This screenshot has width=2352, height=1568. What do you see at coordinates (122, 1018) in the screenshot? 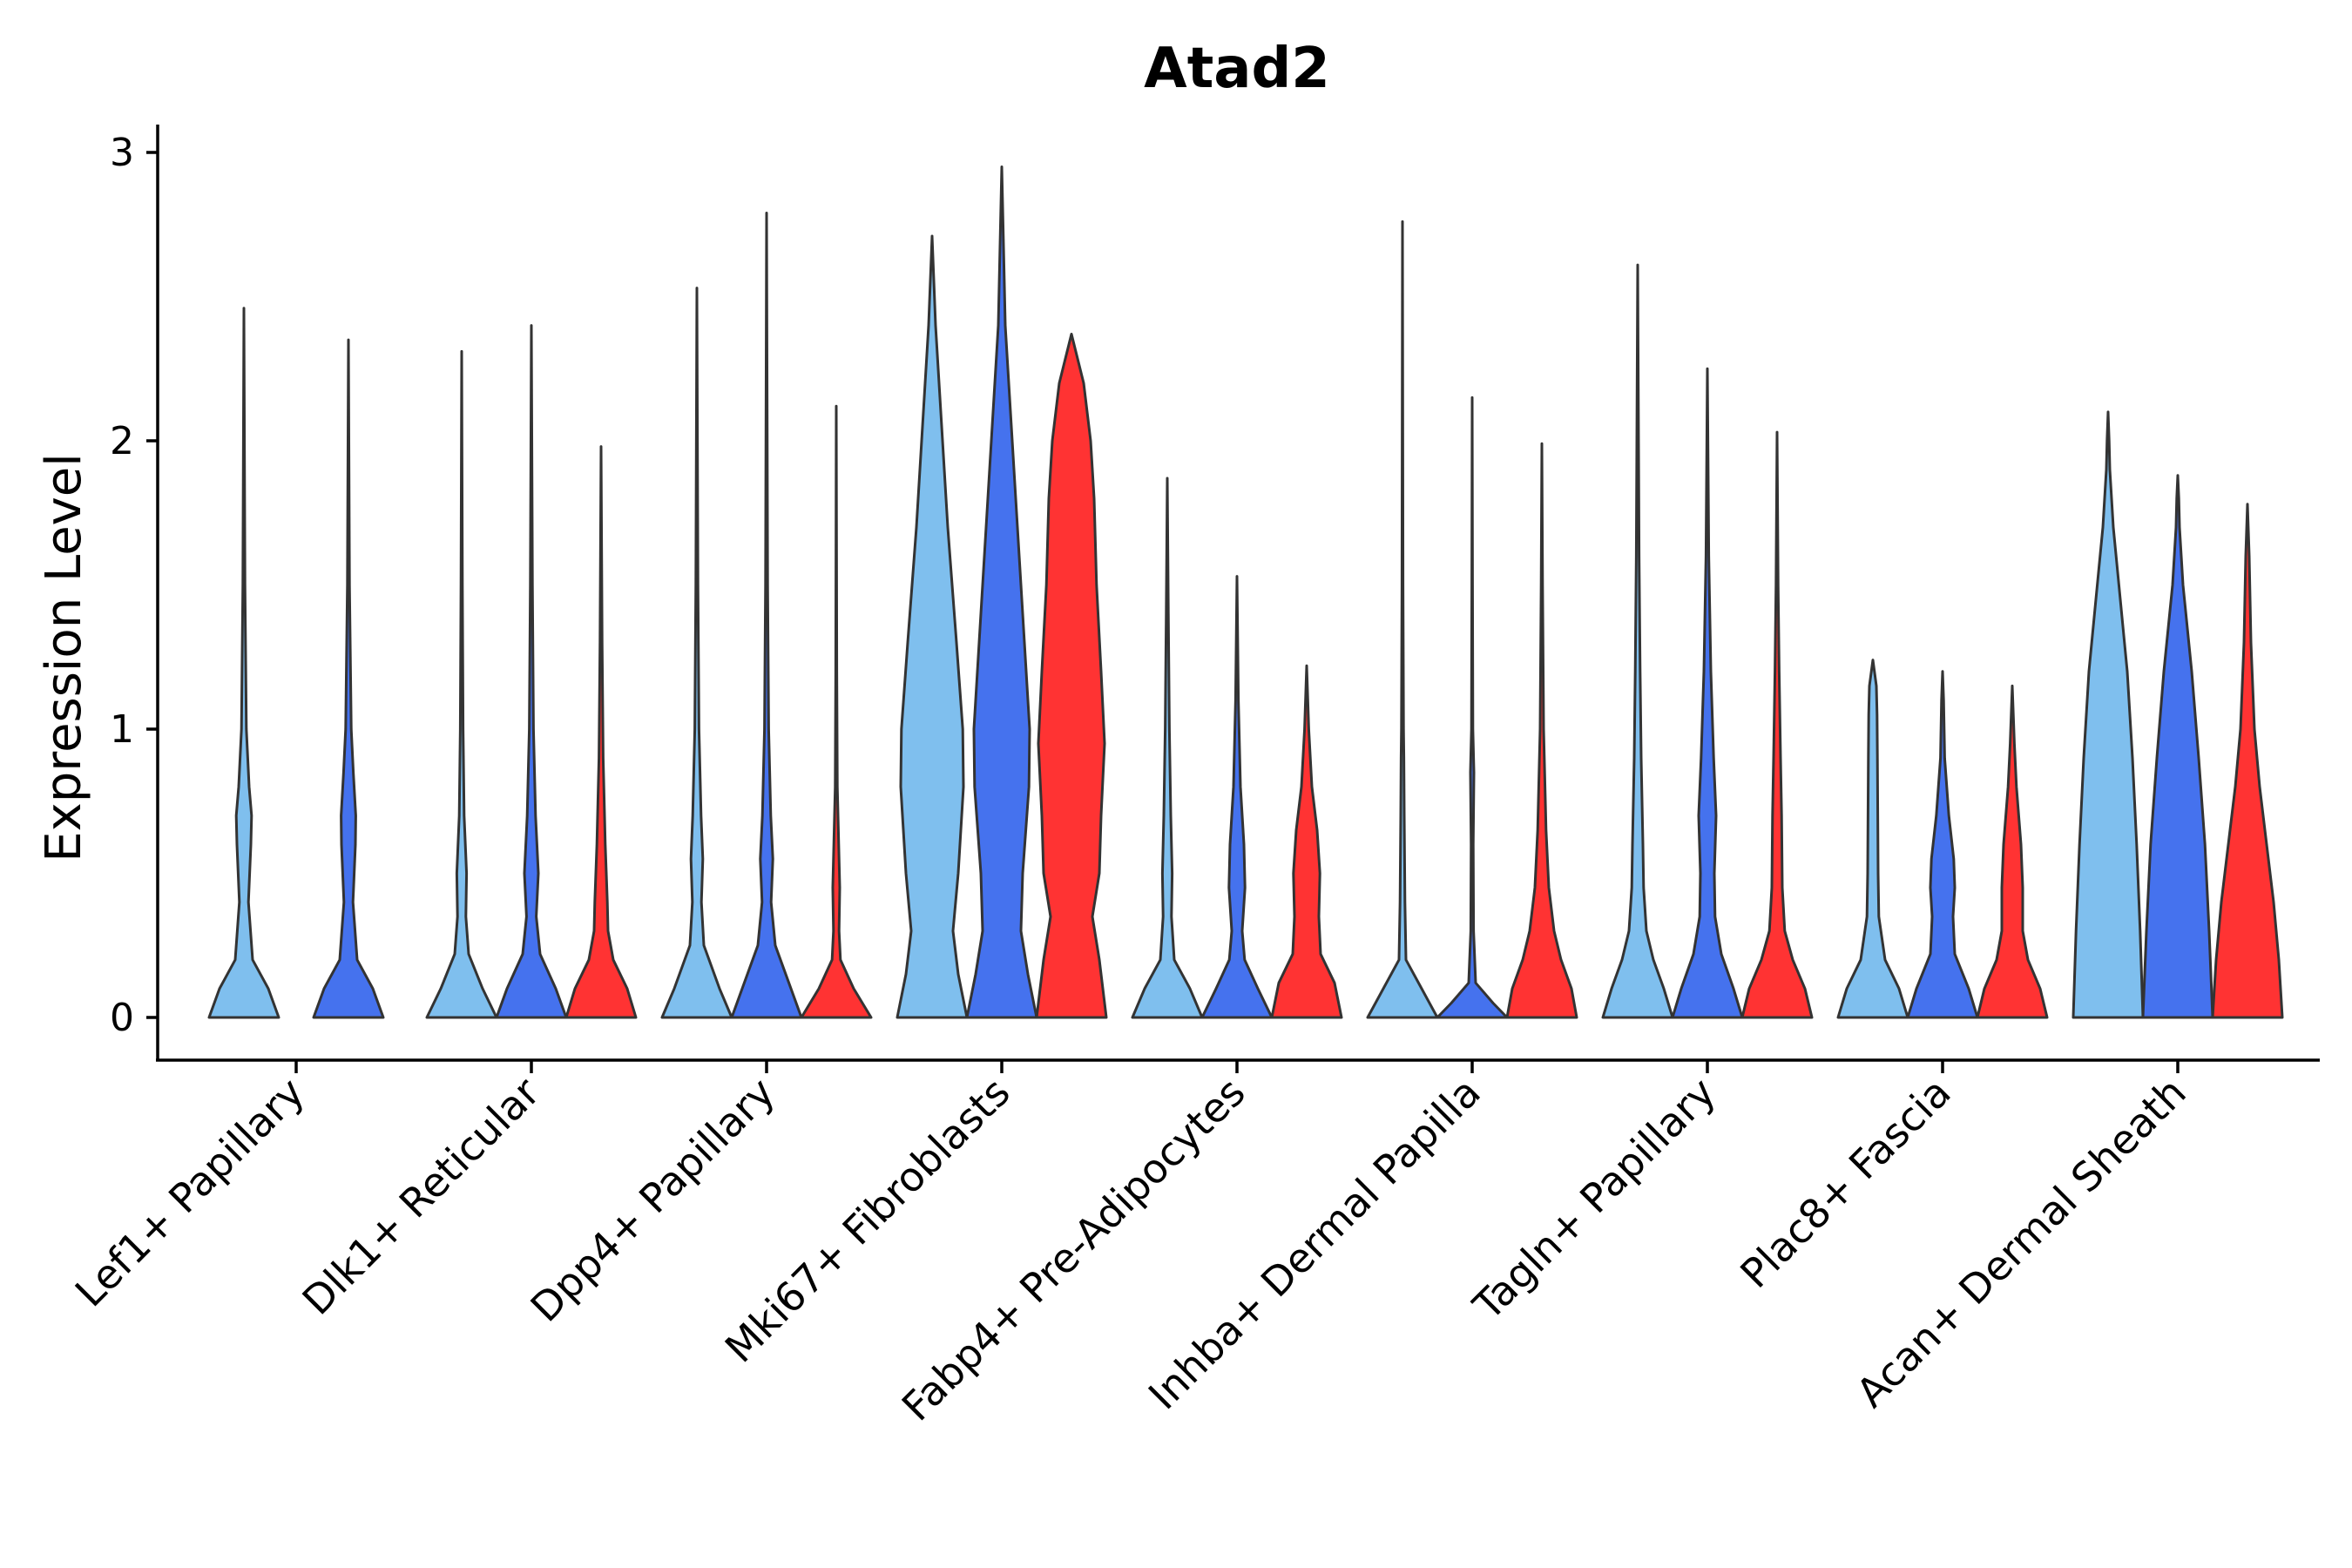
I see `y-tick-label-0: 0` at bounding box center [122, 1018].